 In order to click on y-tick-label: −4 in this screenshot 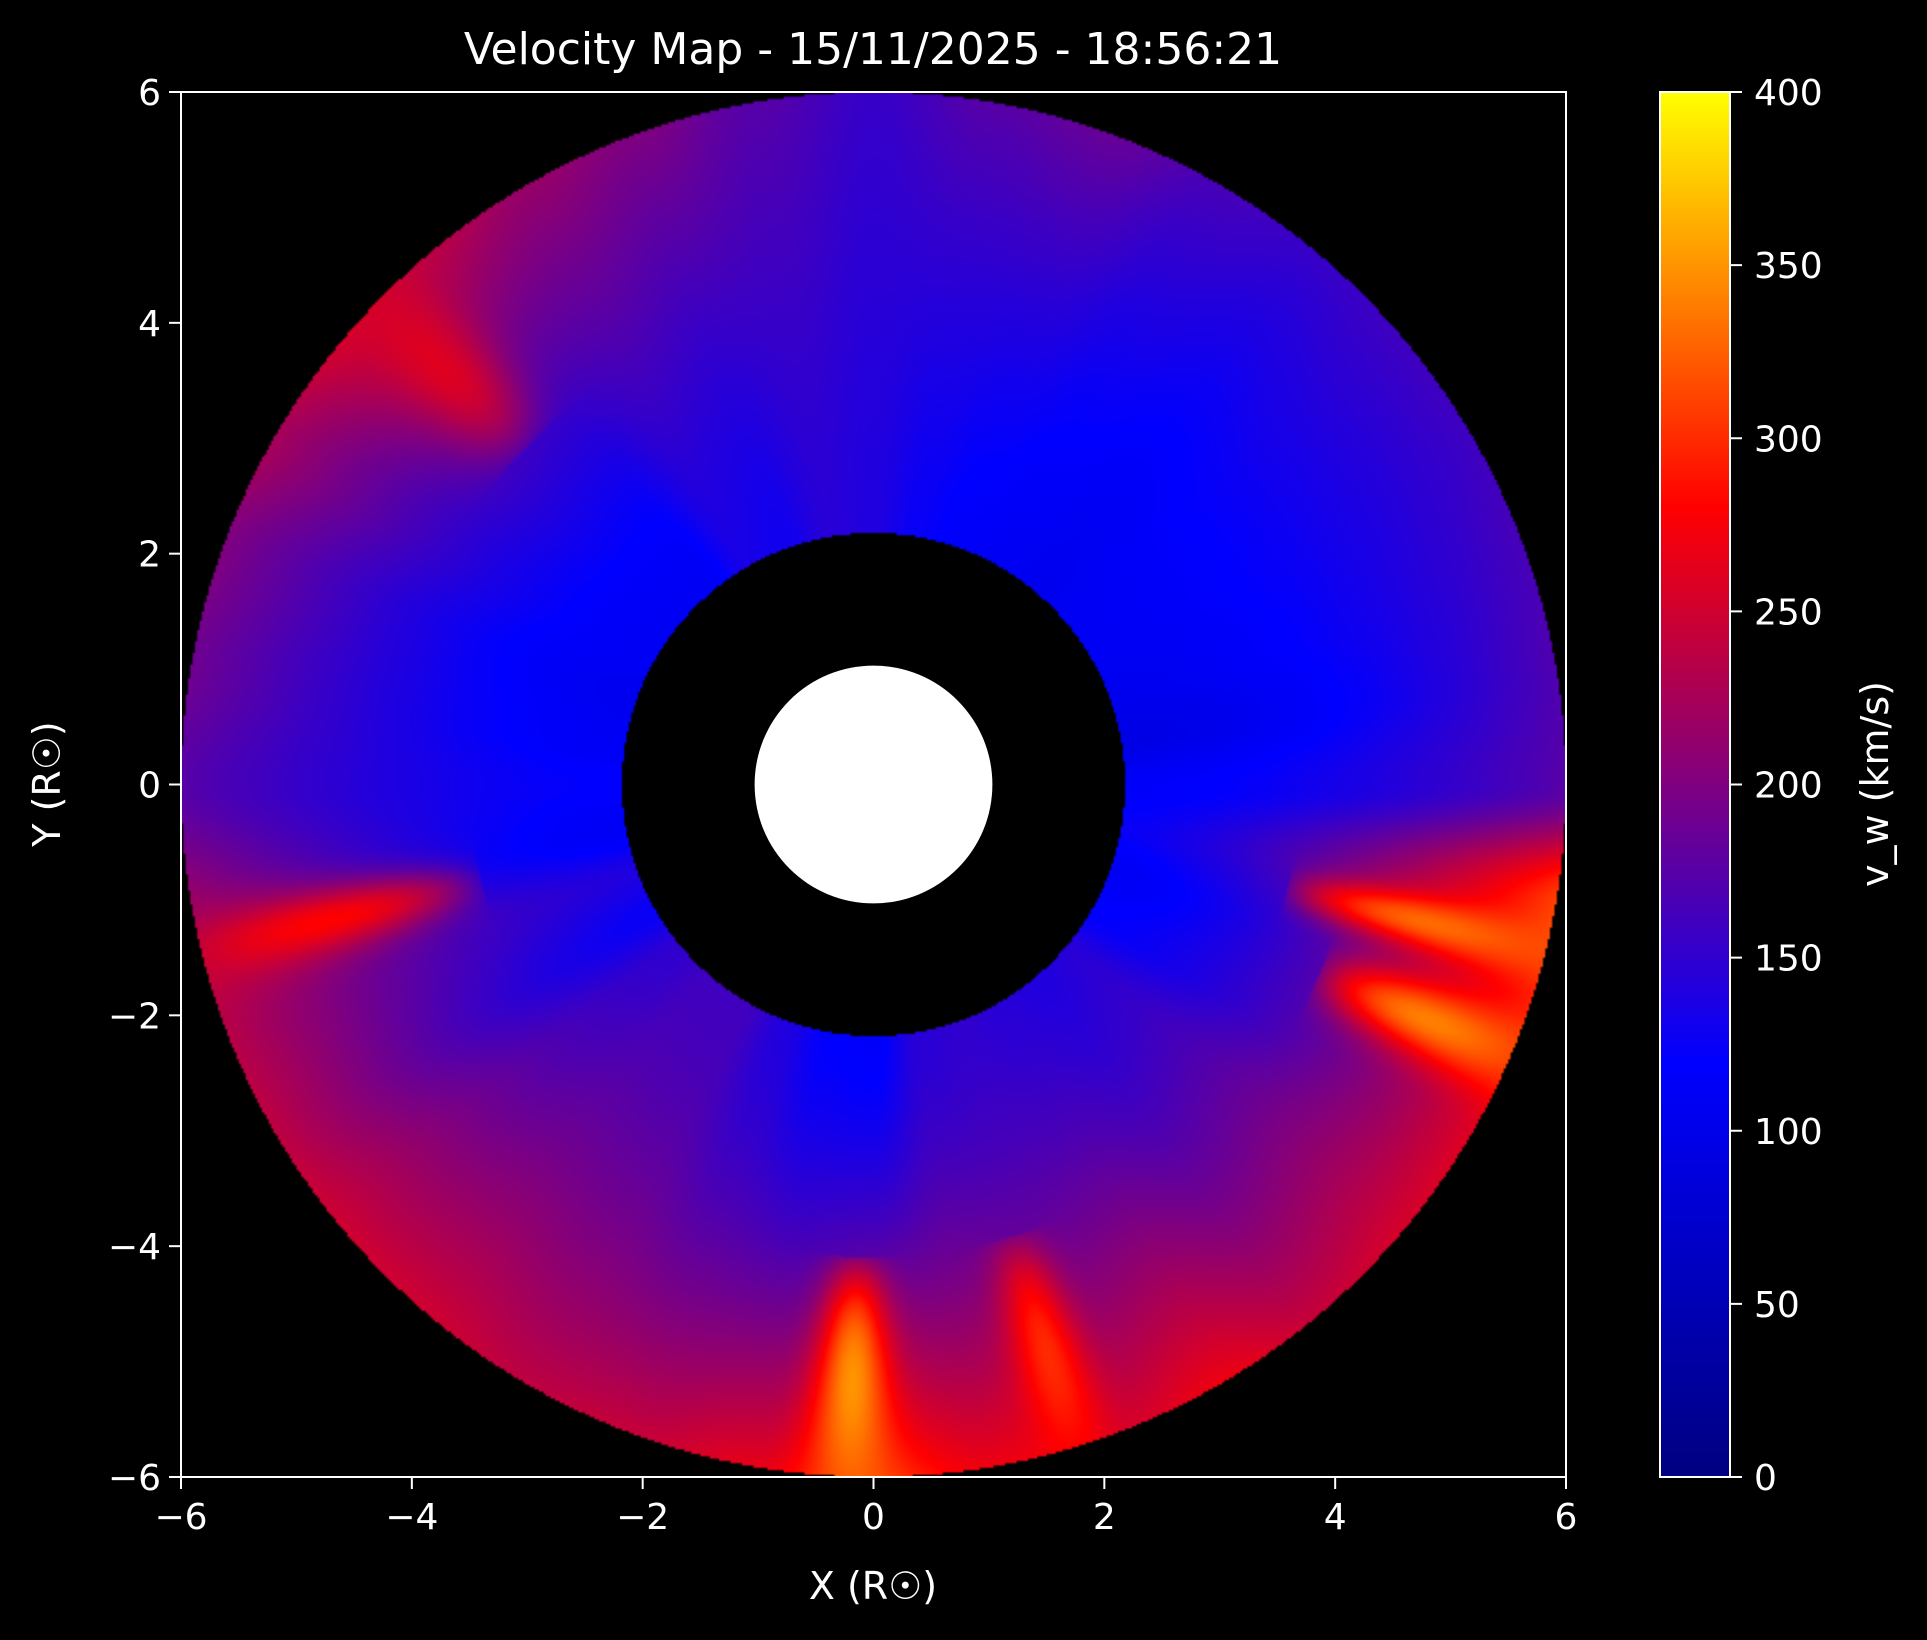, I will do `click(134, 1247)`.